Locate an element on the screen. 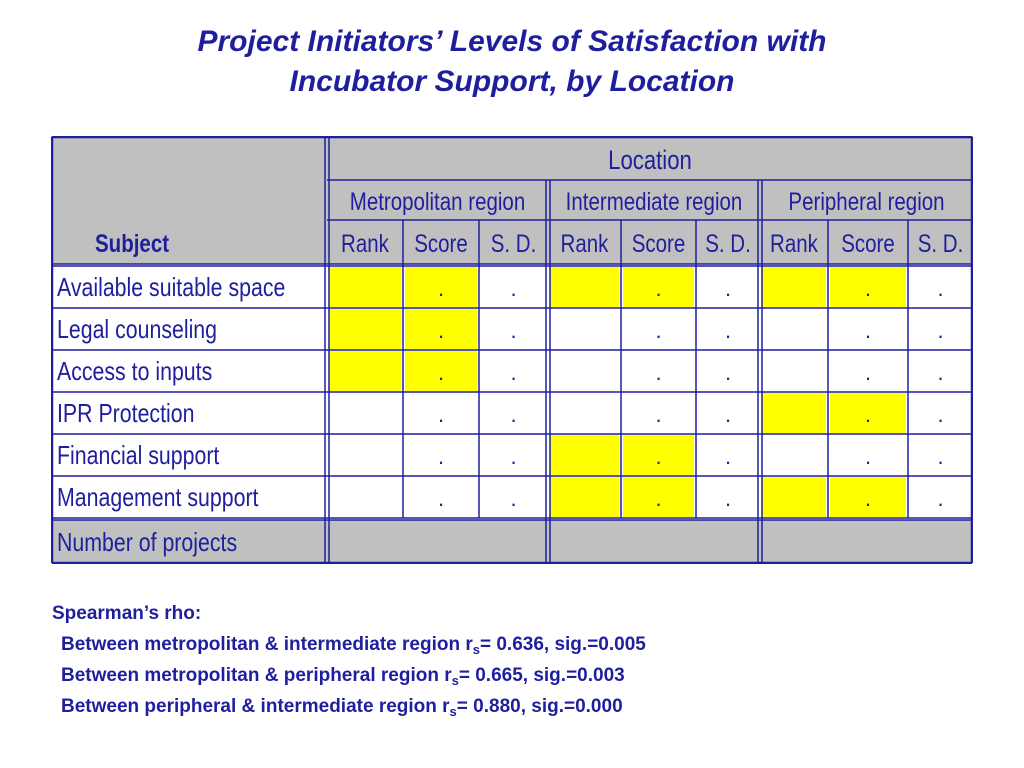 This screenshot has width=1024, height=768. row-label: IPR Protection is located at coordinates (126, 413).